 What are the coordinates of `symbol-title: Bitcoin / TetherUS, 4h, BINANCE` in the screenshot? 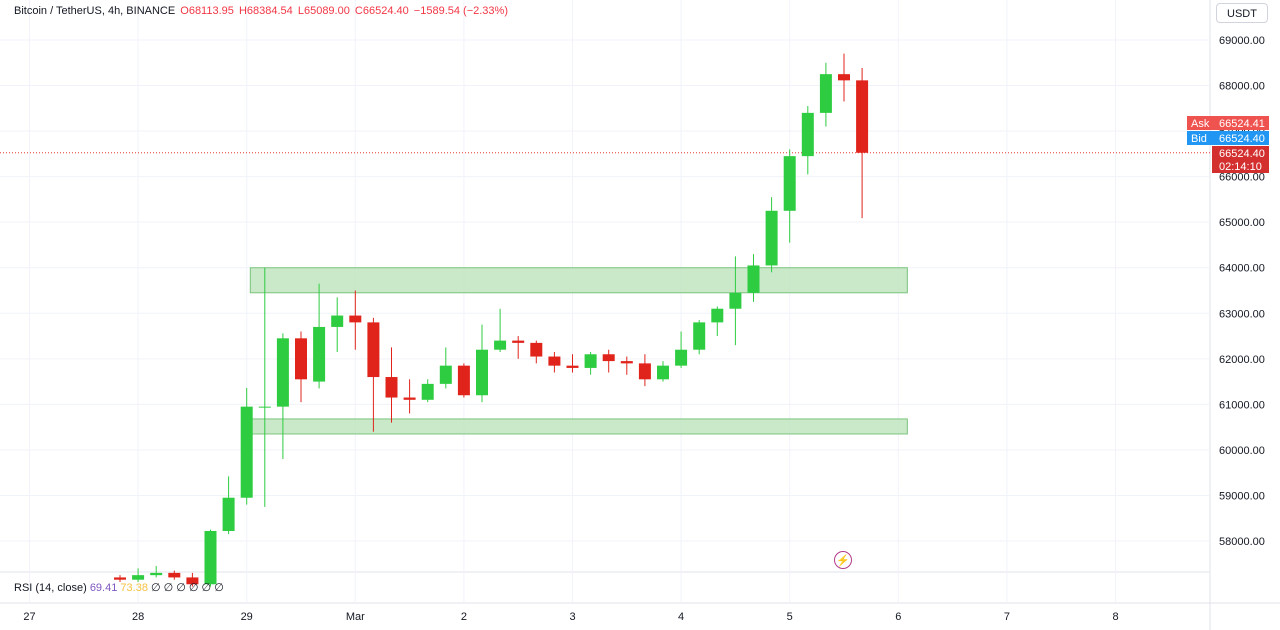 It's located at (95, 11).